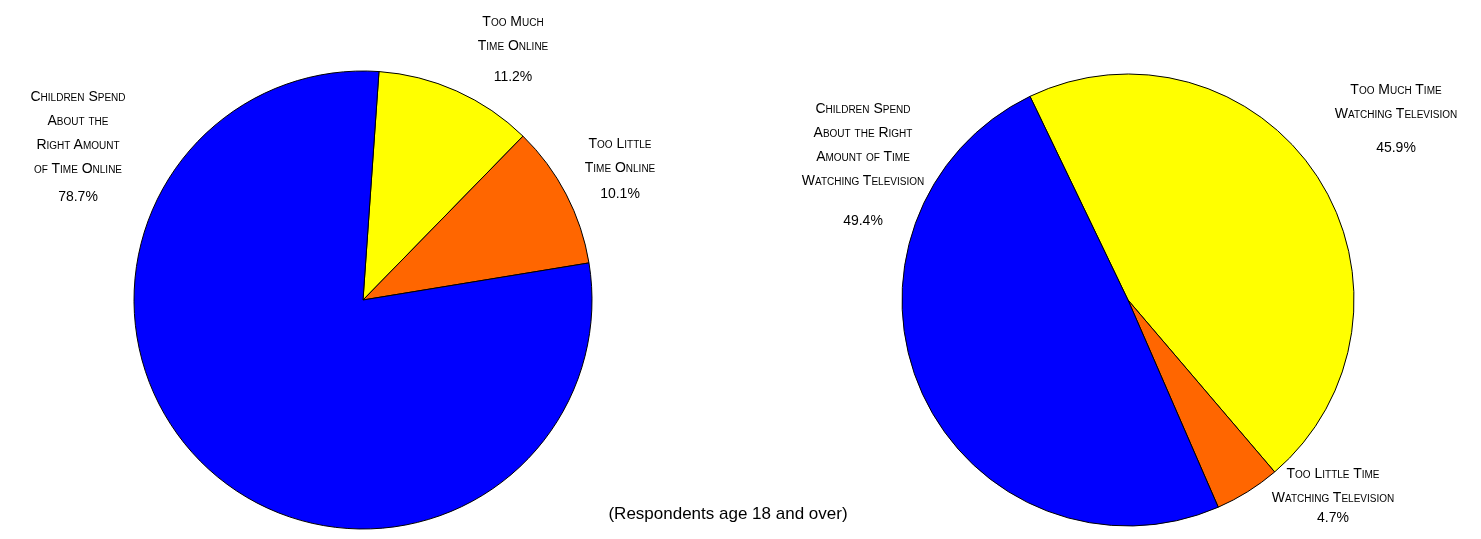  I want to click on slice-label: Children Spend About the Right Amount of Time Watching Television, so click(863, 144).